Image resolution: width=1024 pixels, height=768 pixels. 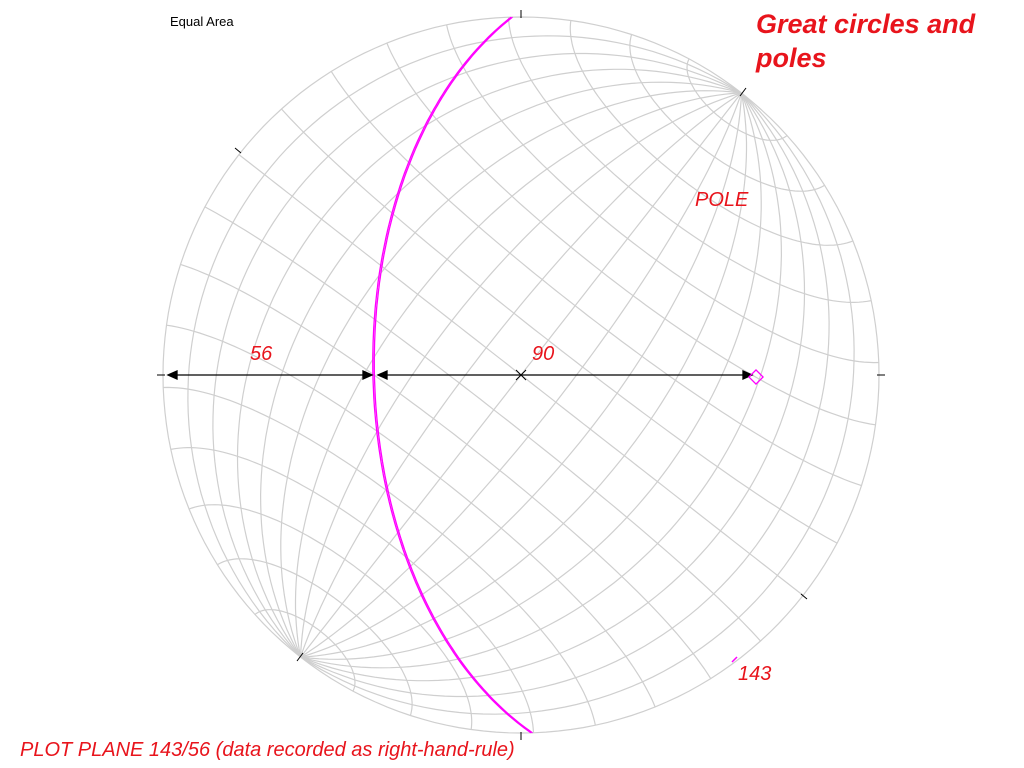 I want to click on strike-label: 143, so click(x=754, y=674).